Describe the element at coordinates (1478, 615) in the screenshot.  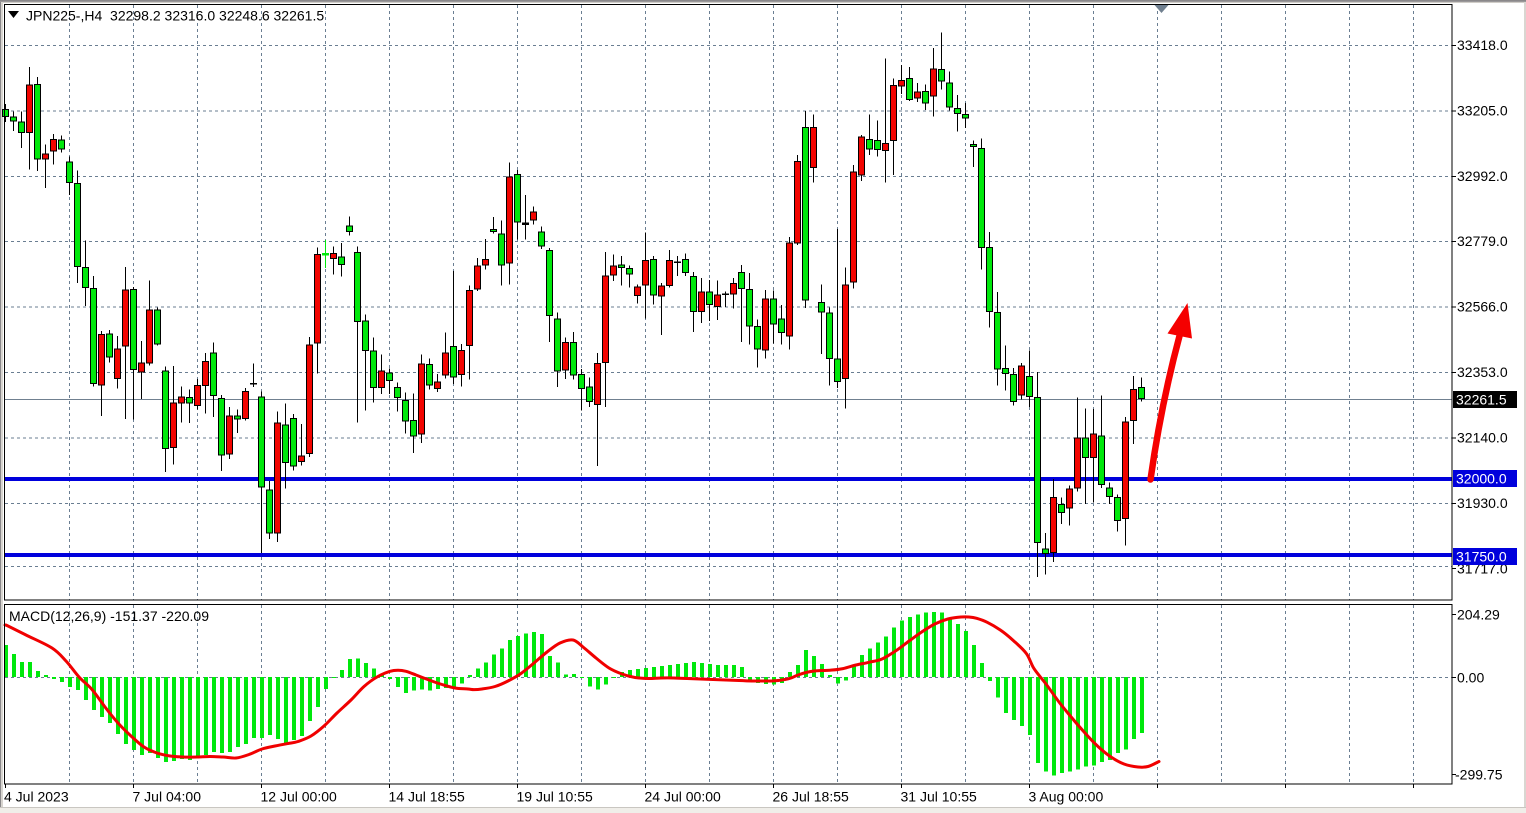
I see `svg-text: 204.29` at that location.